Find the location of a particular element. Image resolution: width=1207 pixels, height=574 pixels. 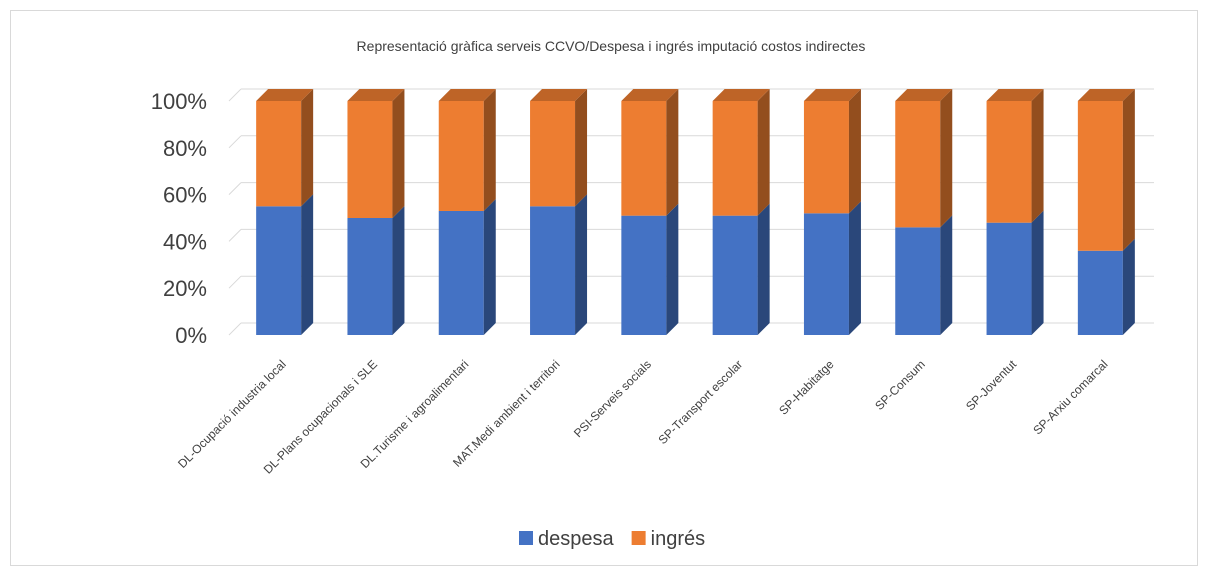

x-tick-label: SP-Habitatge is located at coordinates (806, 387).